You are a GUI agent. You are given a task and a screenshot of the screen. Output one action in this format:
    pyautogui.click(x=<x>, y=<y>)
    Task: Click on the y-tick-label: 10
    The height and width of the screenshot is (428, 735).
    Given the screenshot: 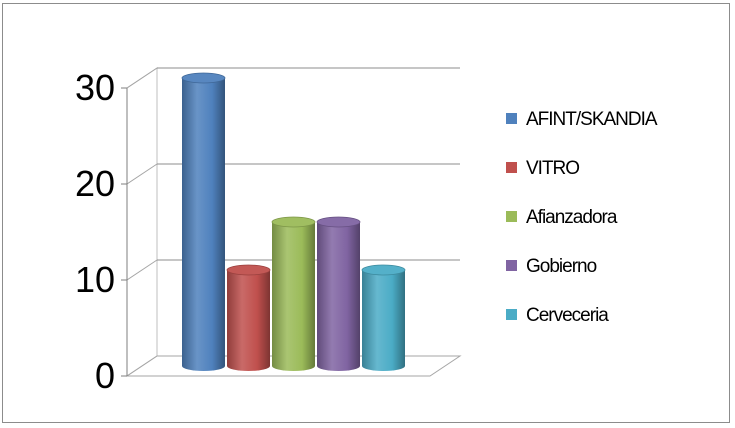 What is the action you would take?
    pyautogui.click(x=95, y=279)
    